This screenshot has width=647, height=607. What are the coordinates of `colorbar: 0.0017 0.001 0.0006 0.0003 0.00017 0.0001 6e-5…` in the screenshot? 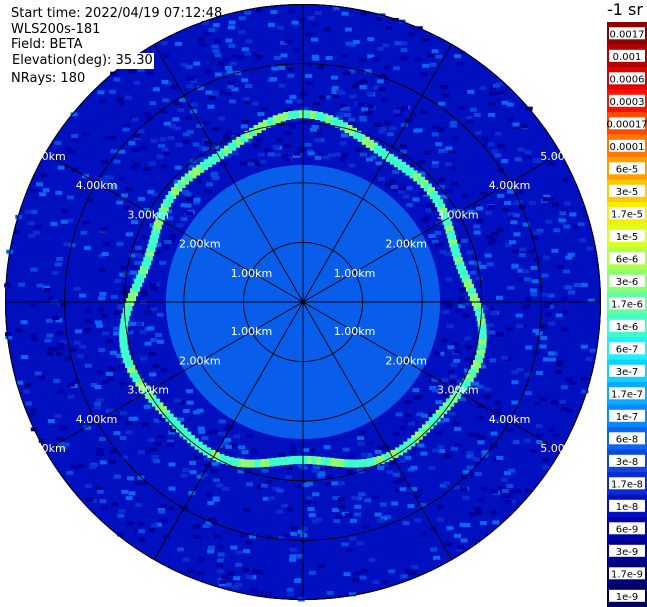 It's located at (626, 314).